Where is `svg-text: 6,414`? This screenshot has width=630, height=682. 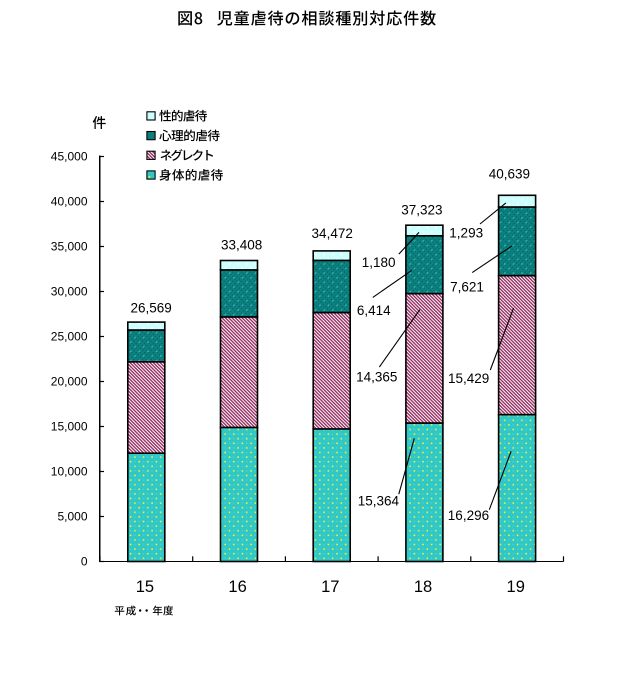 svg-text: 6,414 is located at coordinates (374, 310).